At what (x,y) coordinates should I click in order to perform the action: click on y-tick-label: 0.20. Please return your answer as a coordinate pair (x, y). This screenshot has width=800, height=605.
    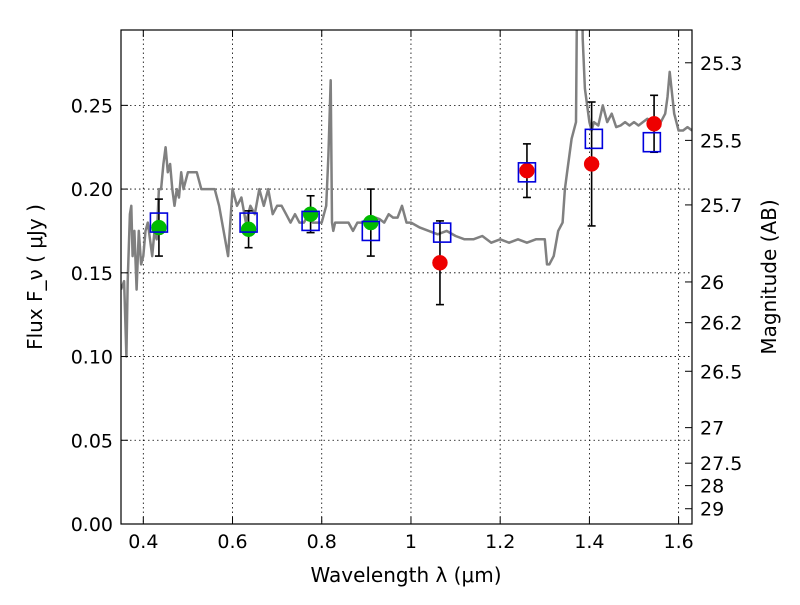
    Looking at the image, I should click on (92, 190).